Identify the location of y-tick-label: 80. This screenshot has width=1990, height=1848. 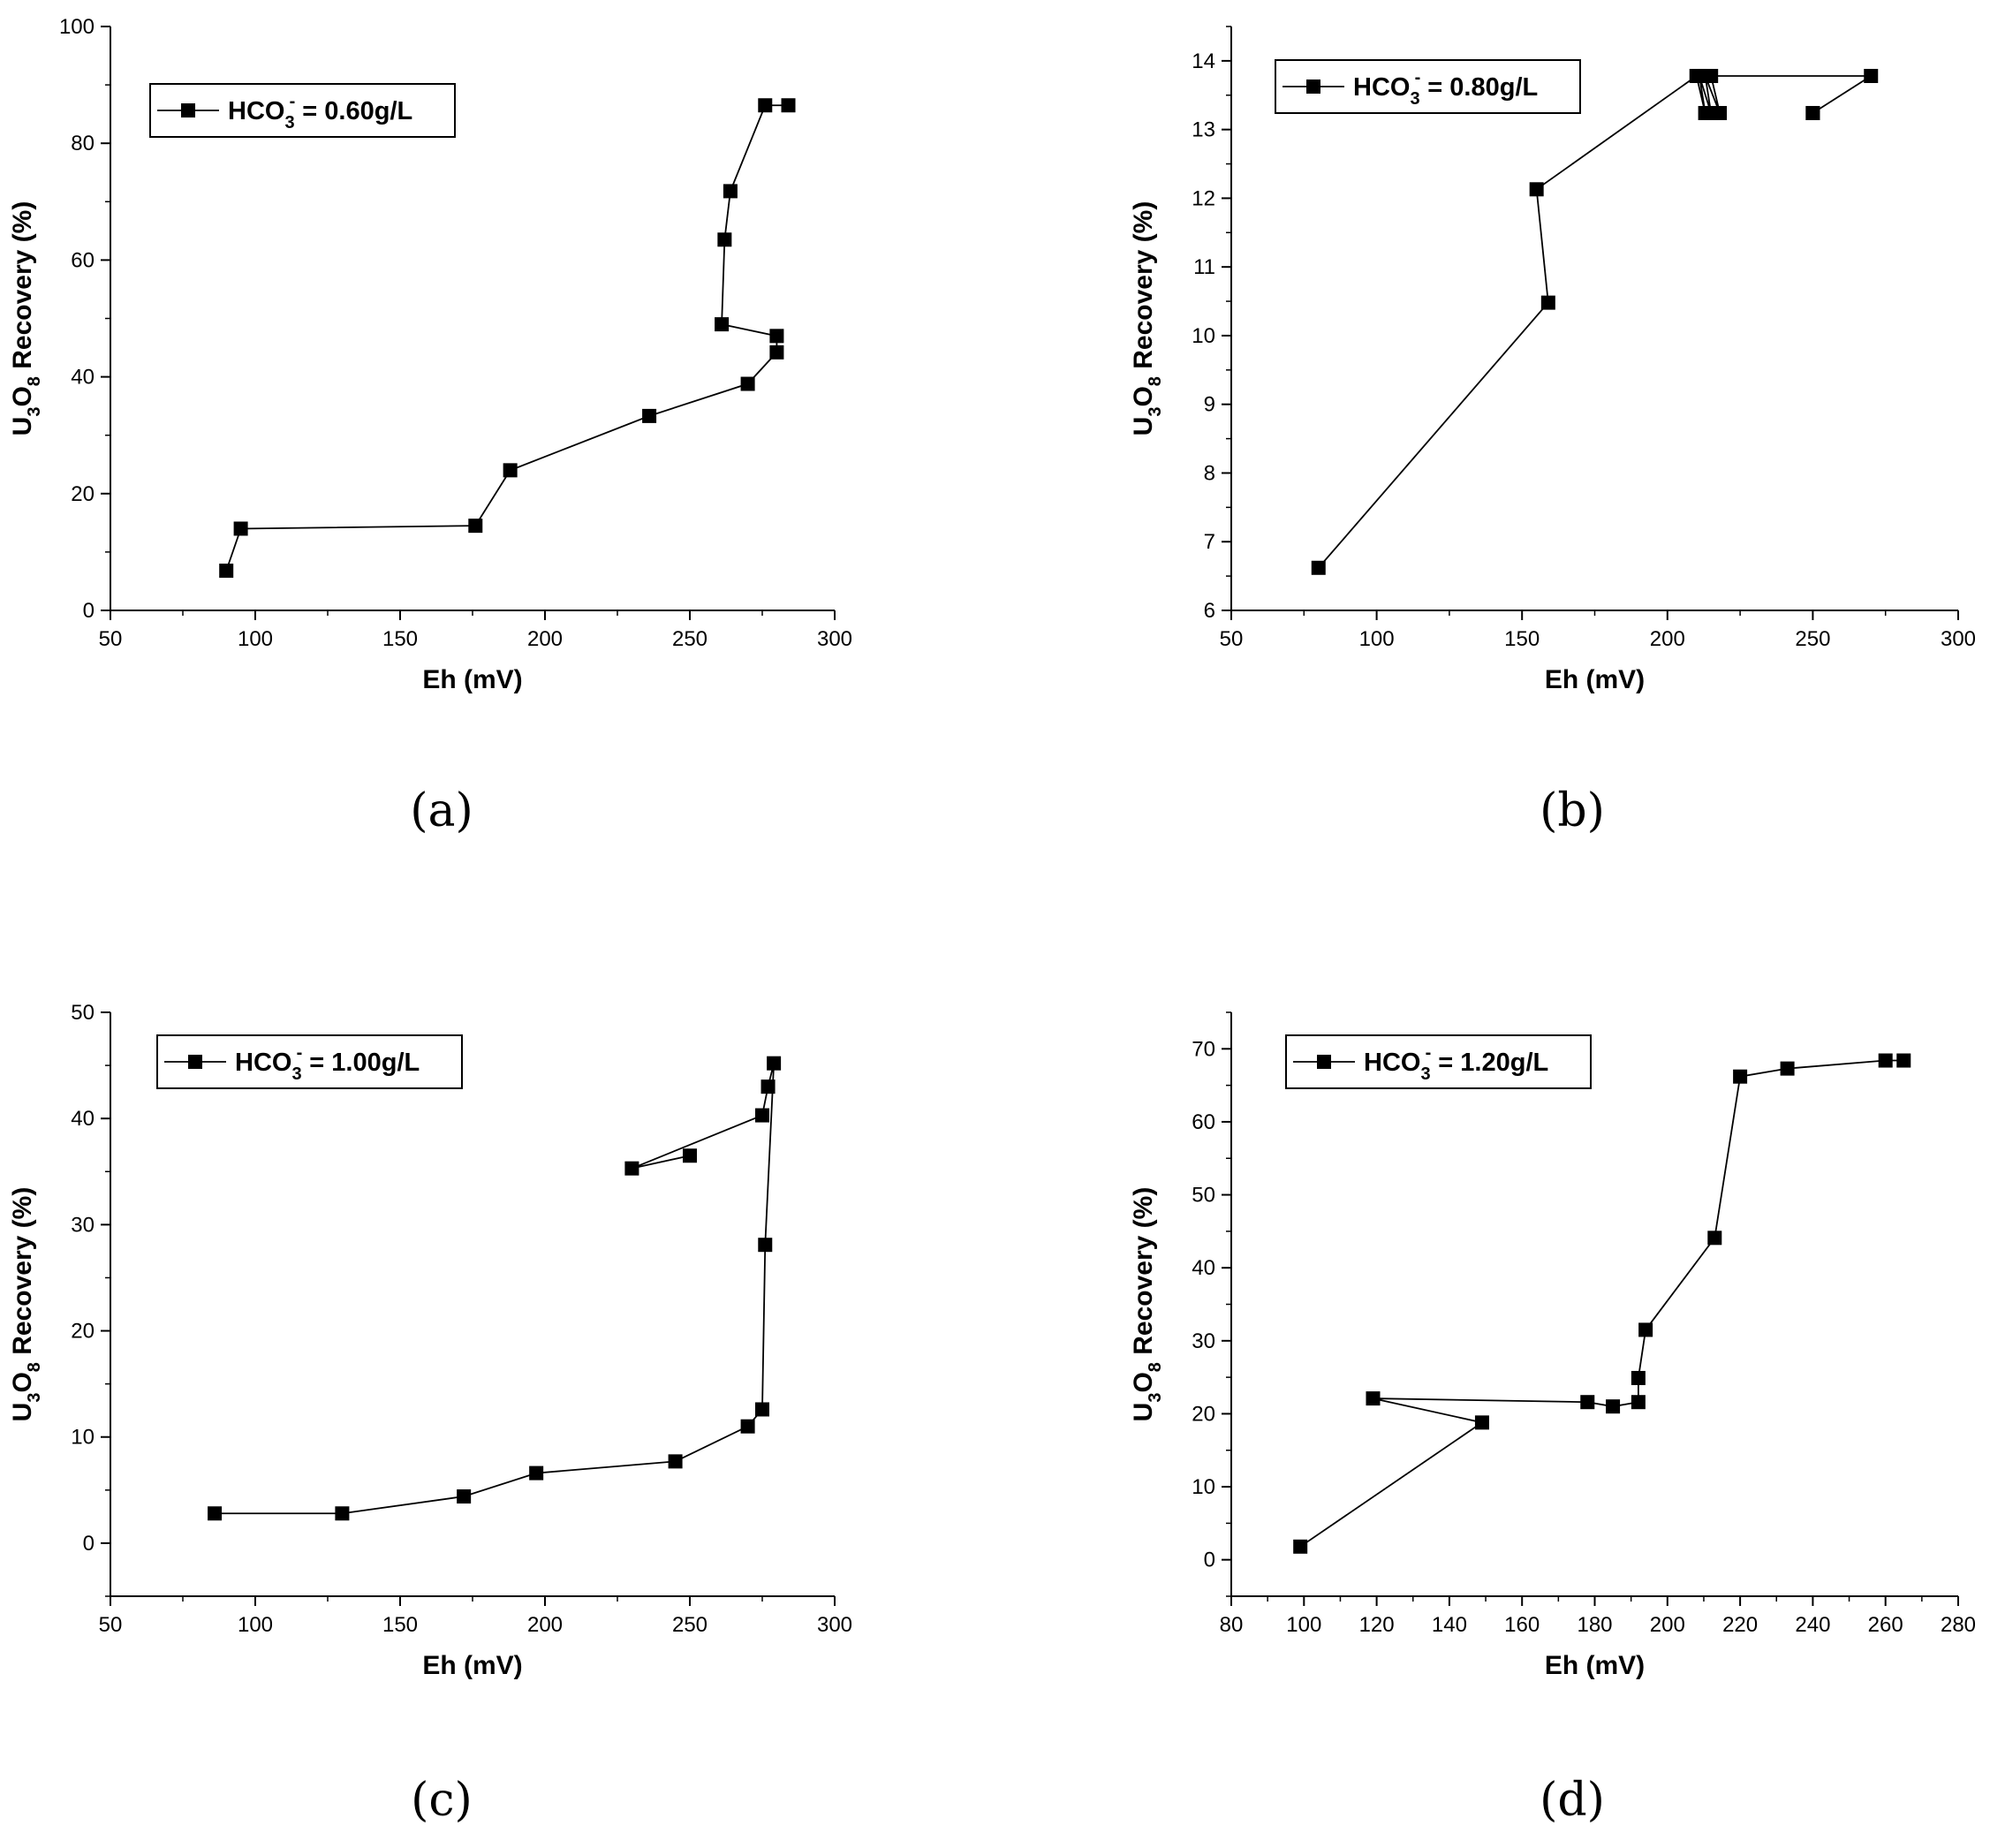
(83, 143).